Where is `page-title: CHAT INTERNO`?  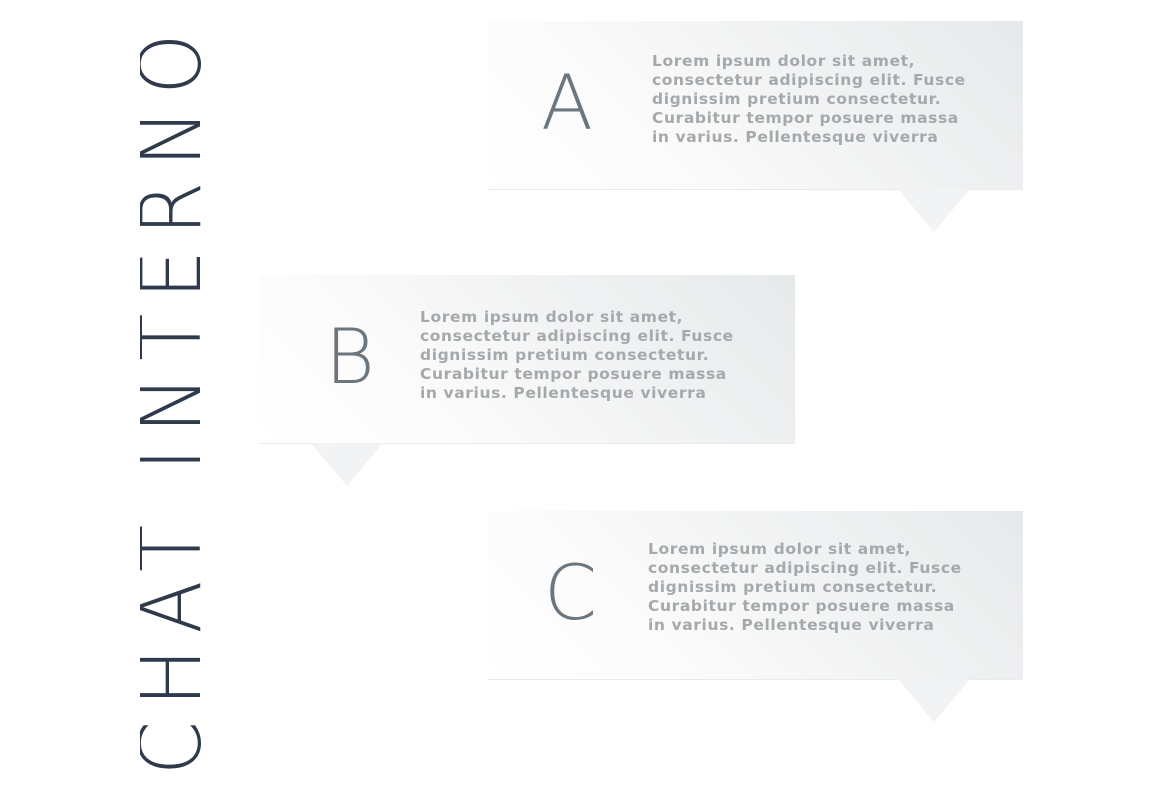
page-title: CHAT INTERNO is located at coordinates (171, 397).